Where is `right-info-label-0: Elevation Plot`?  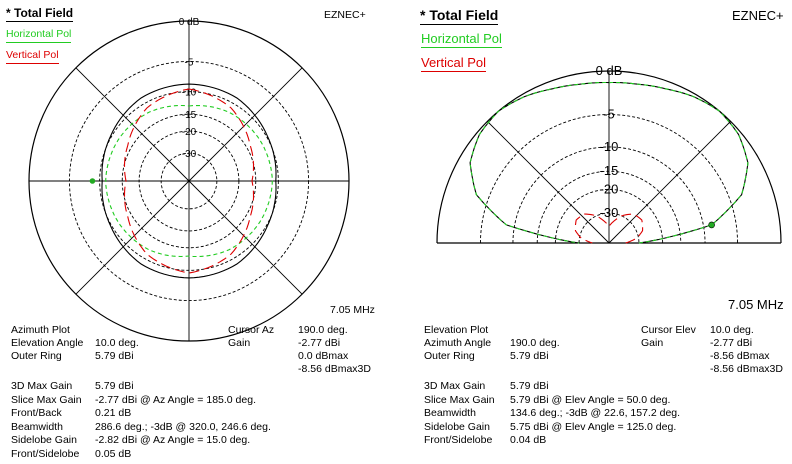
right-info-label-0: Elevation Plot is located at coordinates (456, 330).